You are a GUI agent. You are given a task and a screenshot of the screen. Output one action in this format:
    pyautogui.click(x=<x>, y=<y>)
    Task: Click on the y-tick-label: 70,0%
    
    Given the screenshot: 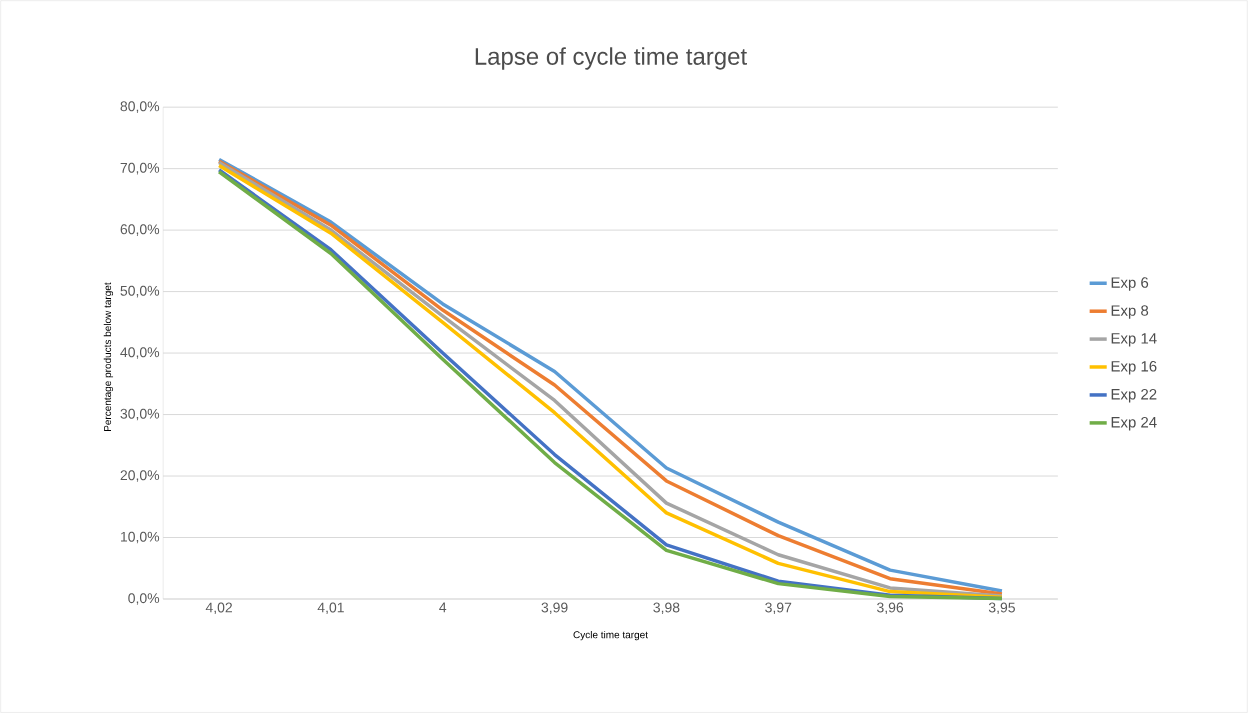 What is the action you would take?
    pyautogui.click(x=140, y=168)
    